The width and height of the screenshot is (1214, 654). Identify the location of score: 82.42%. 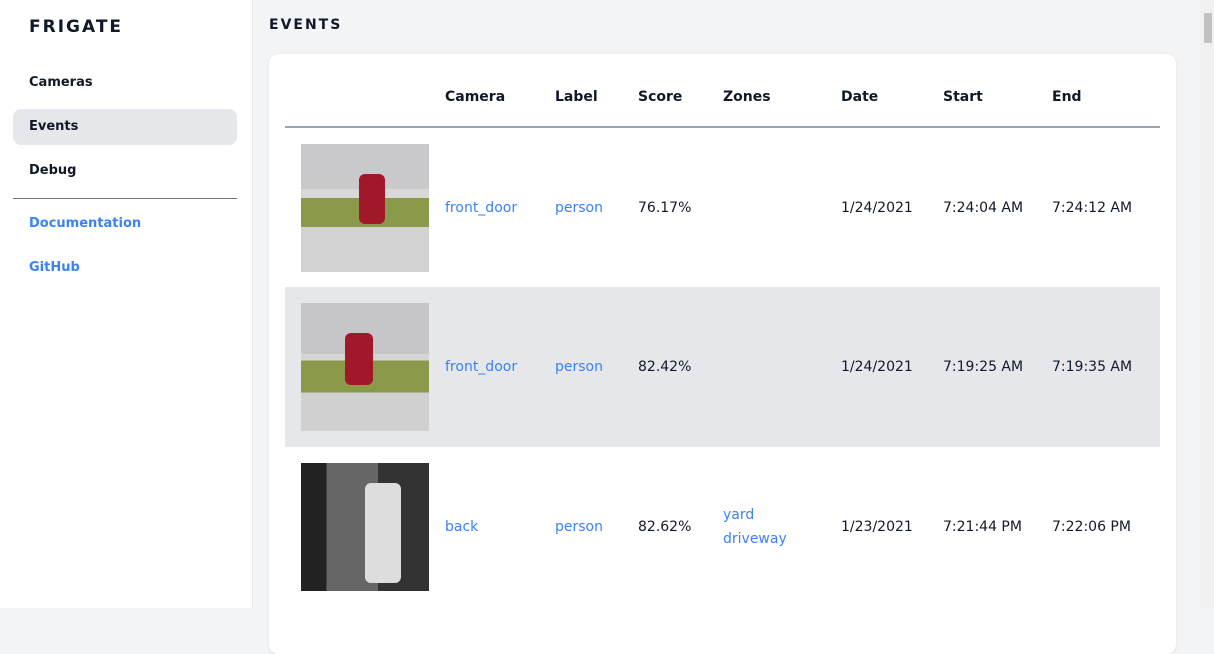
(680, 367).